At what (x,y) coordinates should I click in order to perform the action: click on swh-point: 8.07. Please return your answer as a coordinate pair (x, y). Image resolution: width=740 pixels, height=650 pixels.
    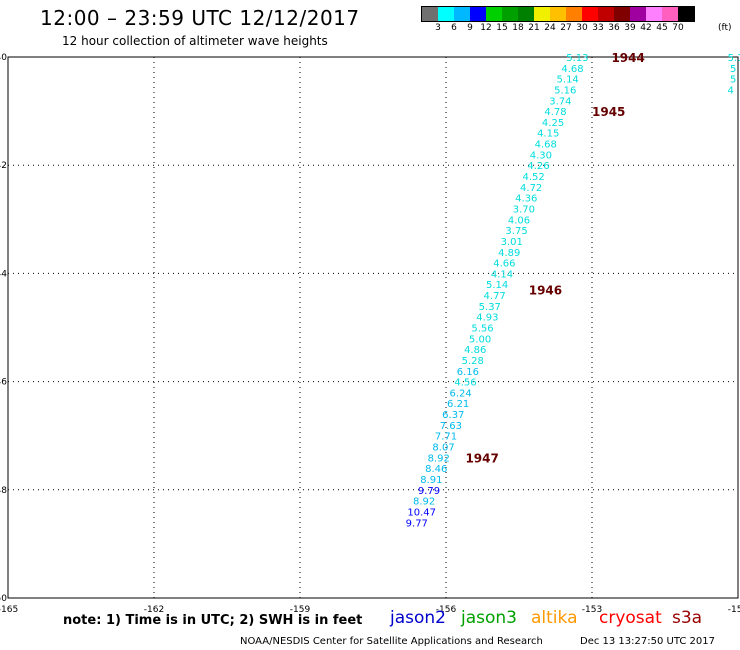
    Looking at the image, I should click on (443, 448).